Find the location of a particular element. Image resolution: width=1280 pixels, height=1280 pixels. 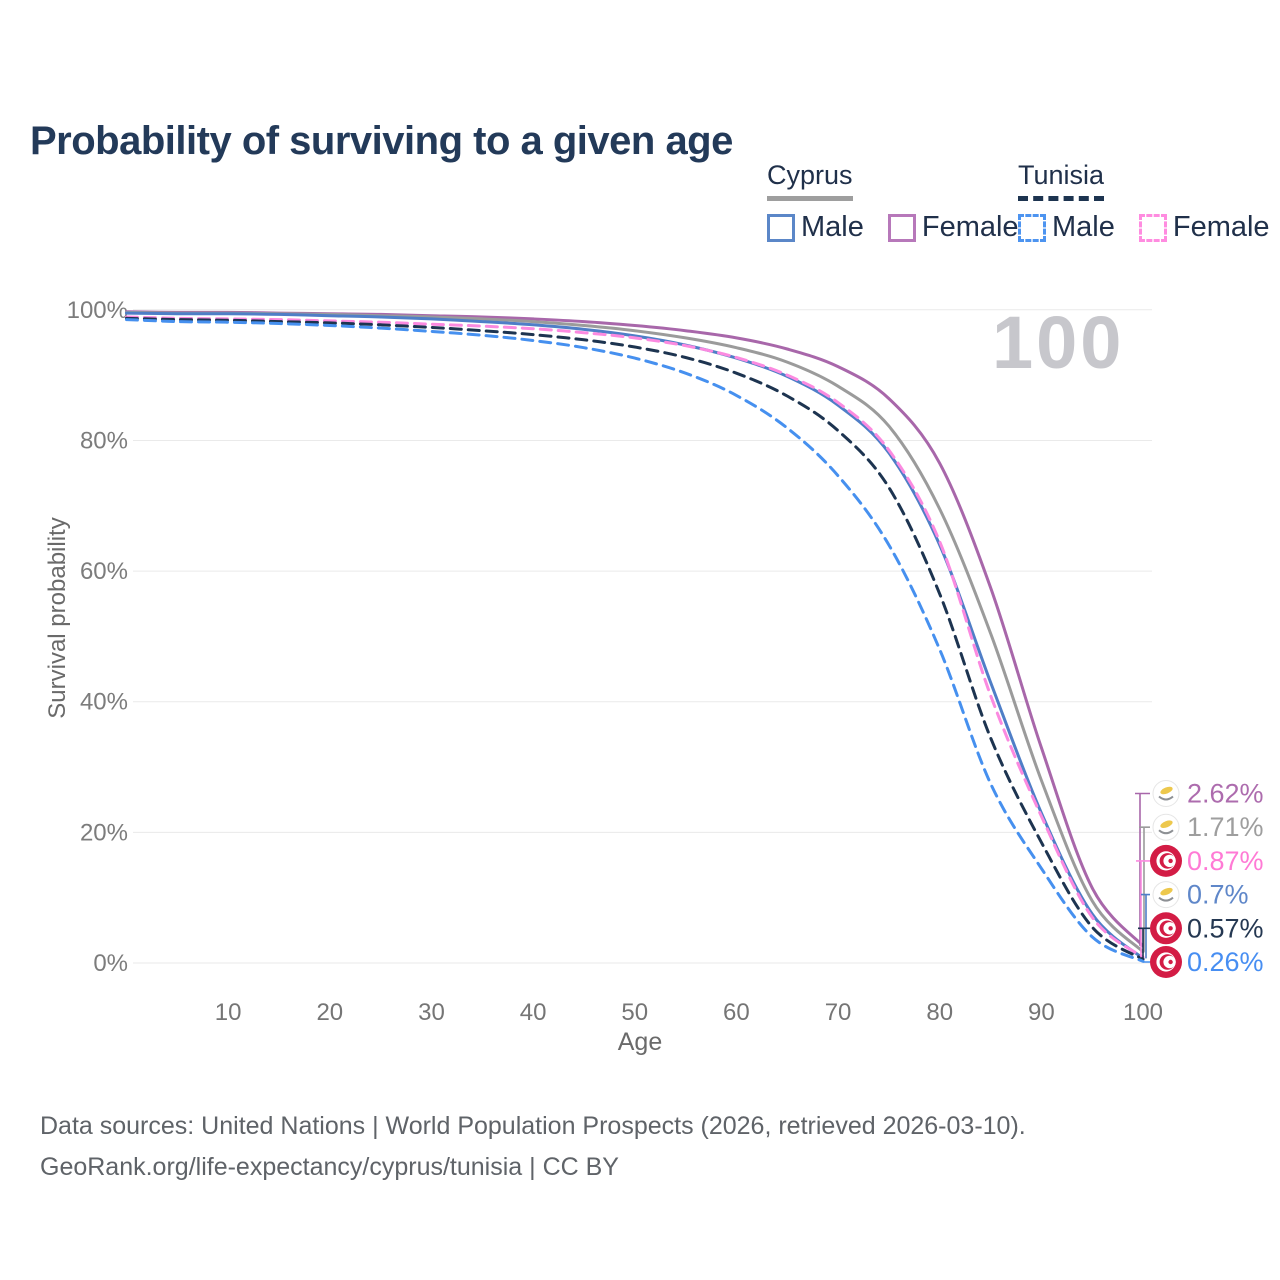

x-tick-label: 10 is located at coordinates (228, 1012).